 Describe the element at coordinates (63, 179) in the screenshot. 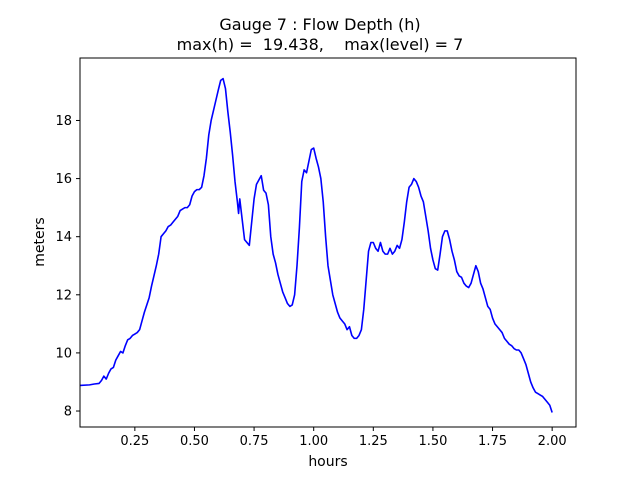

I see `y-tick-label: 16` at that location.